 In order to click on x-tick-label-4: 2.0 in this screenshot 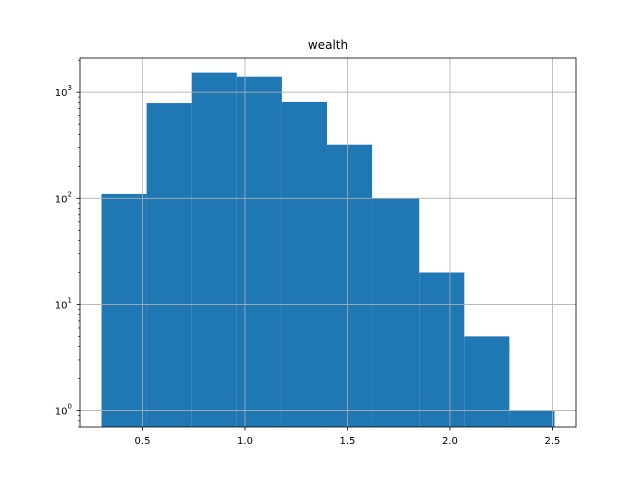, I will do `click(450, 441)`.